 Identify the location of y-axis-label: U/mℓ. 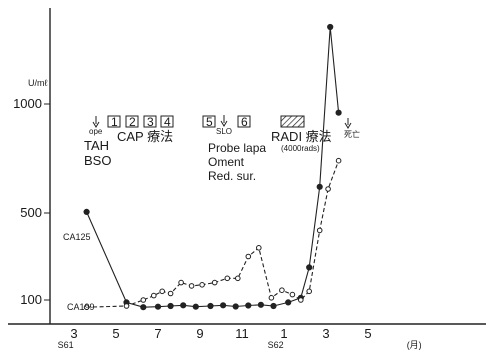
(38, 83).